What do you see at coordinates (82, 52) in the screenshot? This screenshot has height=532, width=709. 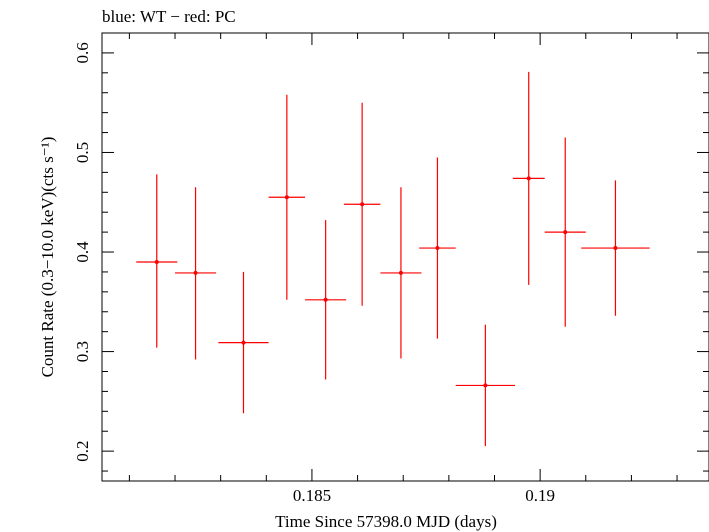 I see `y-tick-label: 0.6` at bounding box center [82, 52].